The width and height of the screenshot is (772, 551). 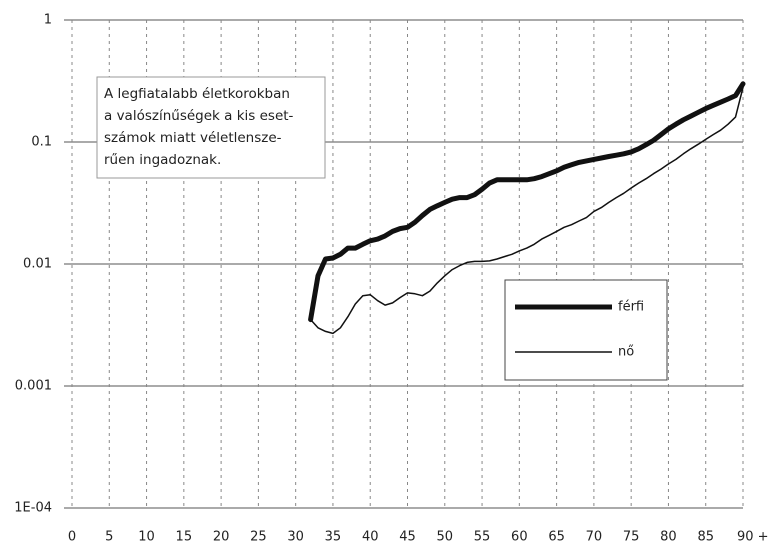 What do you see at coordinates (631, 307) in the screenshot?
I see `legend-label: férfi` at bounding box center [631, 307].